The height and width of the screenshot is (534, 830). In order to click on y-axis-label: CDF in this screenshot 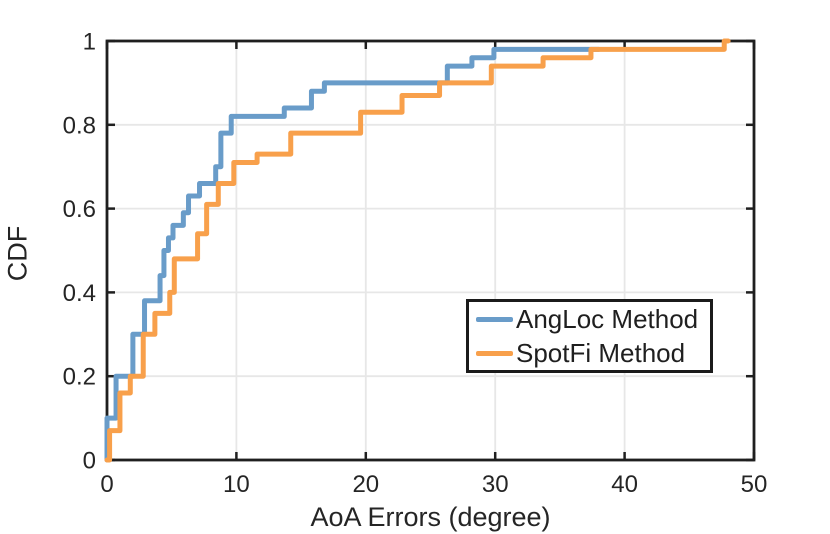, I will do `click(17, 253)`.